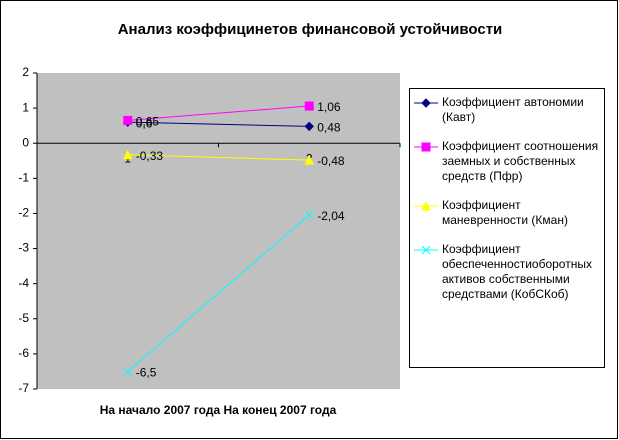 This screenshot has width=619, height=440. What do you see at coordinates (331, 161) in the screenshot?
I see `data-label: -0,48` at bounding box center [331, 161].